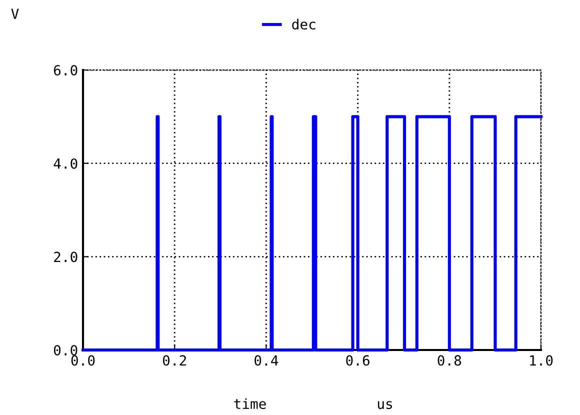 The height and width of the screenshot is (415, 580). I want to click on y-tick-label: 4.0, so click(66, 163).